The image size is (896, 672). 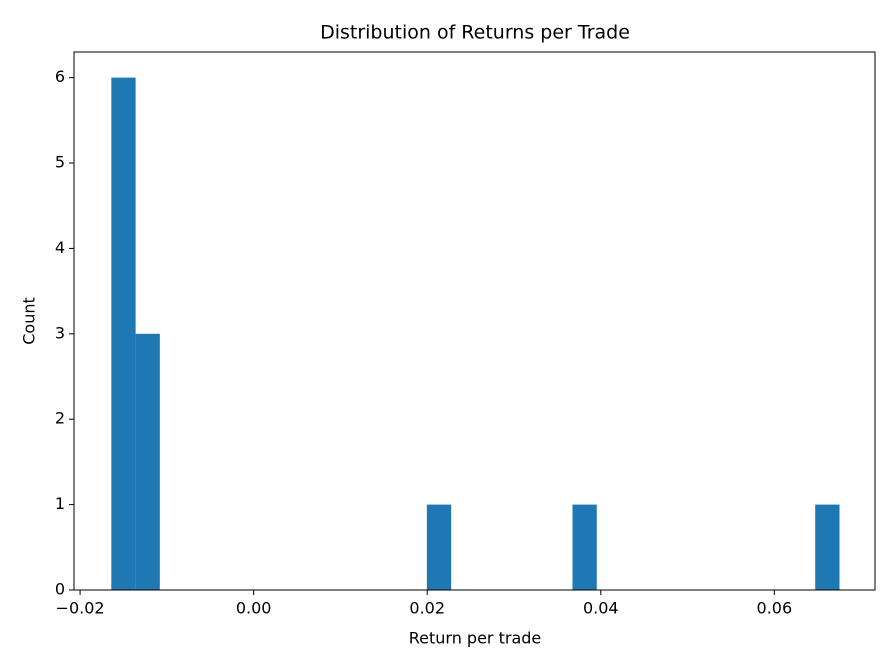 What do you see at coordinates (60, 162) in the screenshot?
I see `y-tick-label: 5` at bounding box center [60, 162].